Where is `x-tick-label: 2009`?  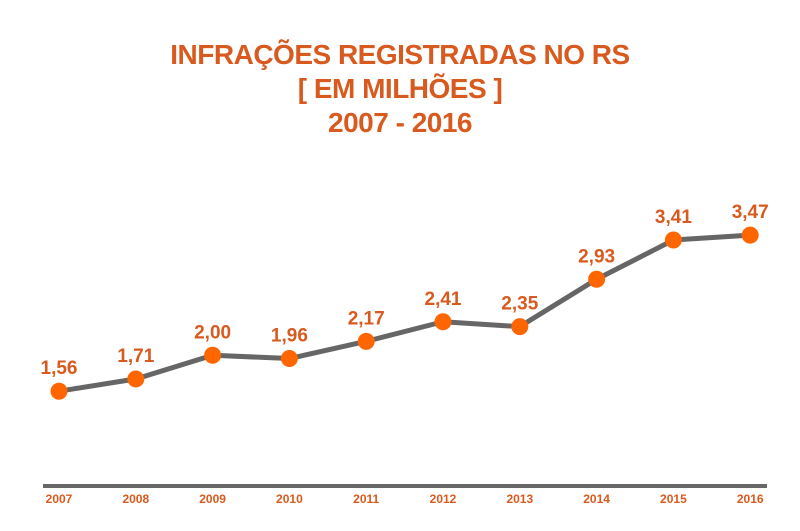
x-tick-label: 2009 is located at coordinates (212, 499).